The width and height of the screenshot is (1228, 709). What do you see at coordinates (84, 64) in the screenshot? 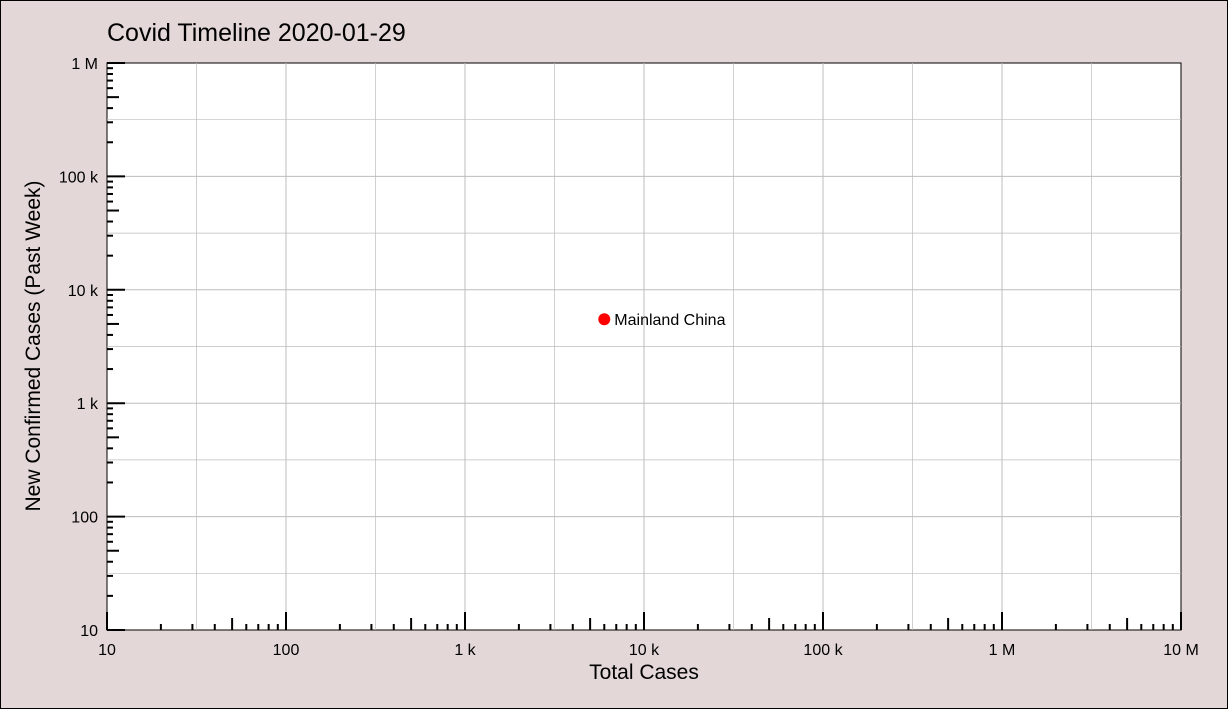
I see `y-tick-label: 1 M` at bounding box center [84, 64].